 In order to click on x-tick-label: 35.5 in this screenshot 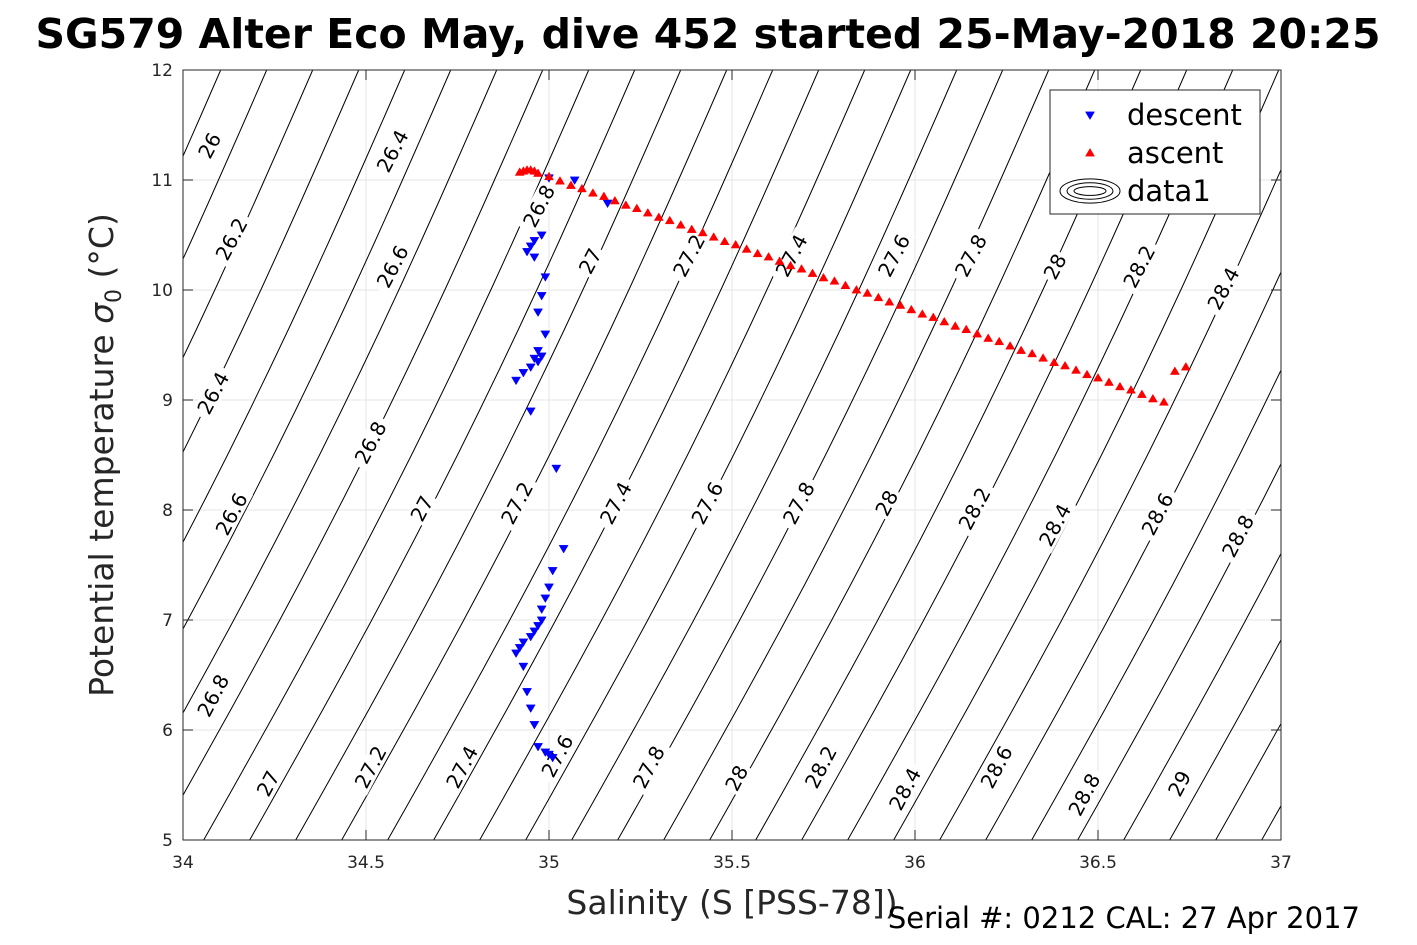, I will do `click(732, 863)`.